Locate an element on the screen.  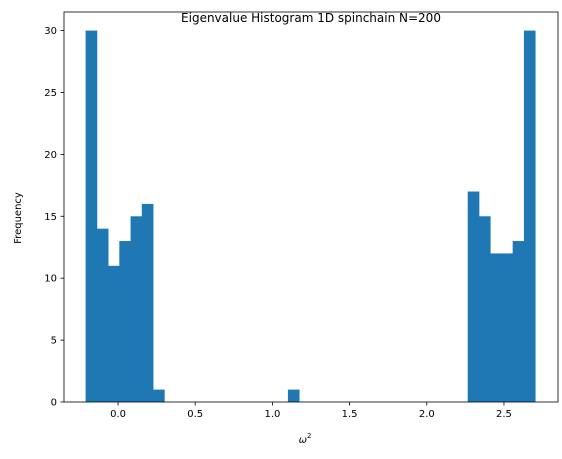
y-axis-label: Frequency is located at coordinates (18, 218).